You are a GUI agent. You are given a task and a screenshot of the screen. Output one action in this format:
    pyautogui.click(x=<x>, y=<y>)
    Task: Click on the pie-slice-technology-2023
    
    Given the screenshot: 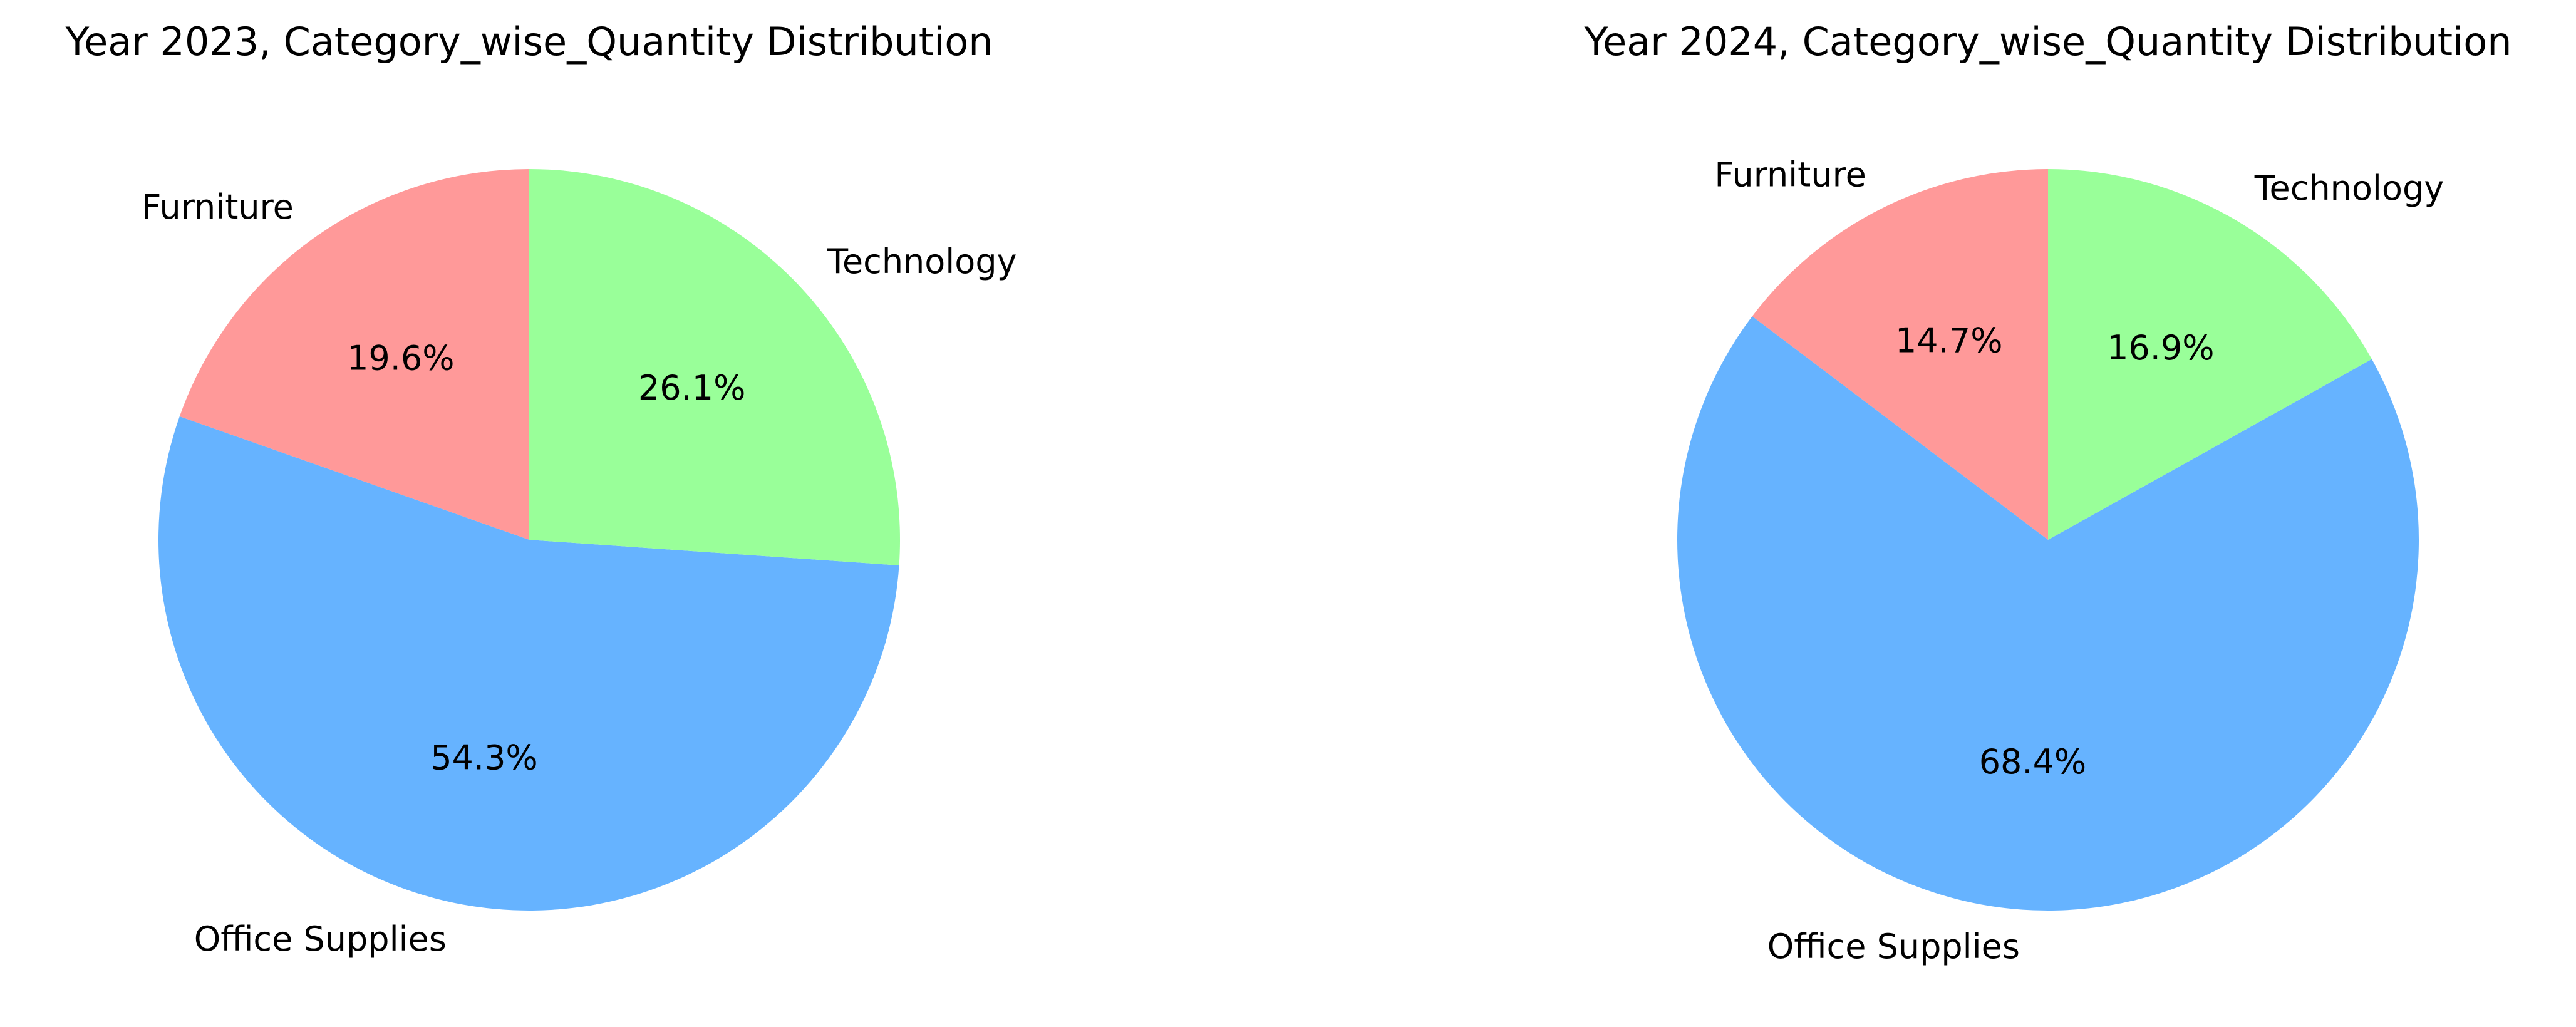 What is the action you would take?
    pyautogui.click(x=714, y=367)
    